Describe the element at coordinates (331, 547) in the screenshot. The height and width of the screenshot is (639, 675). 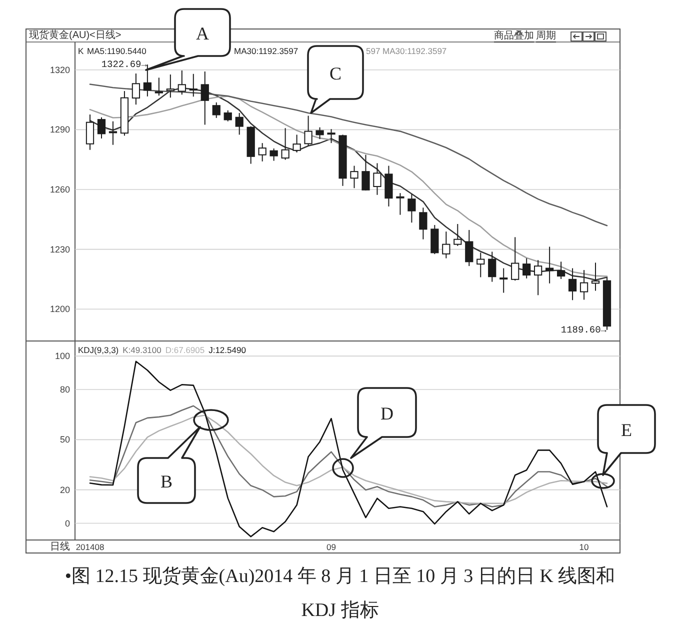
I see `x-tick-label: 09` at that location.